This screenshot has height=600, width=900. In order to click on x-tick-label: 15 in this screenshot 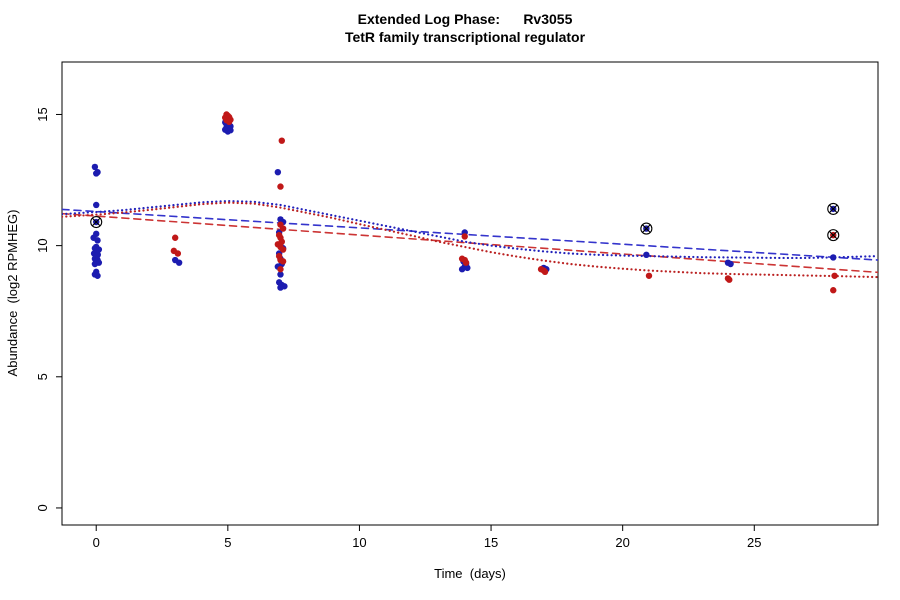, I will do `click(491, 542)`.